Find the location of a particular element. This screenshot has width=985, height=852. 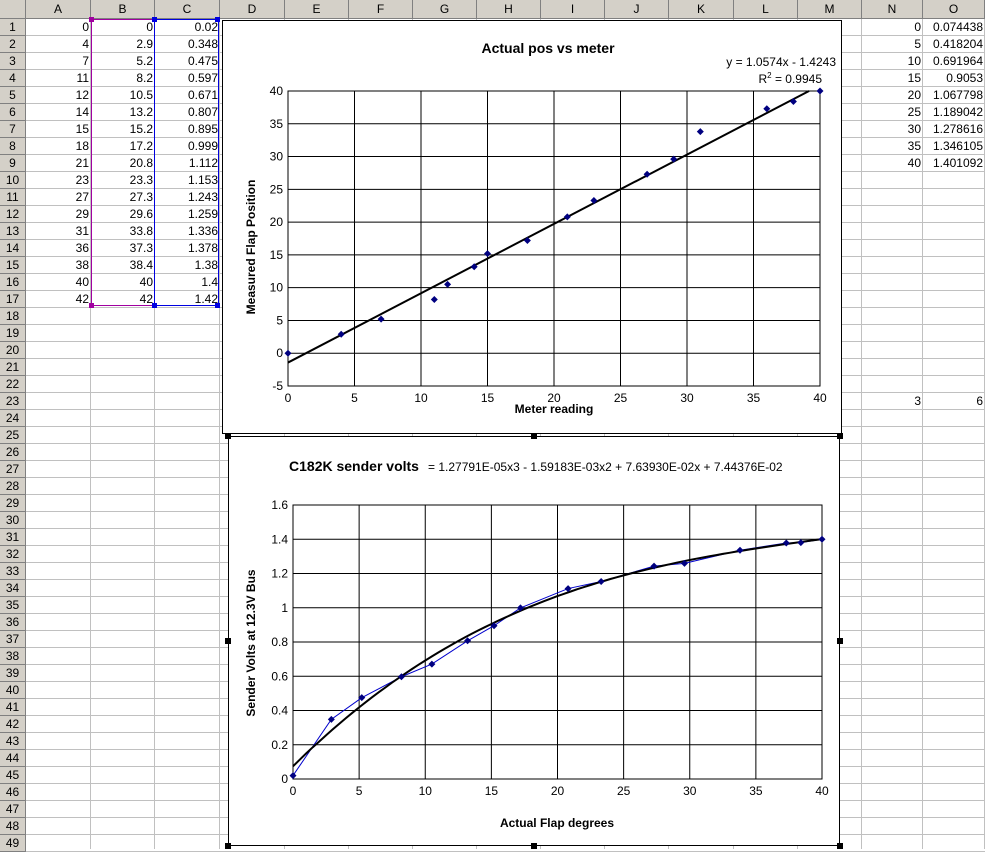

cell-b4: 8.2 is located at coordinates (144, 78).